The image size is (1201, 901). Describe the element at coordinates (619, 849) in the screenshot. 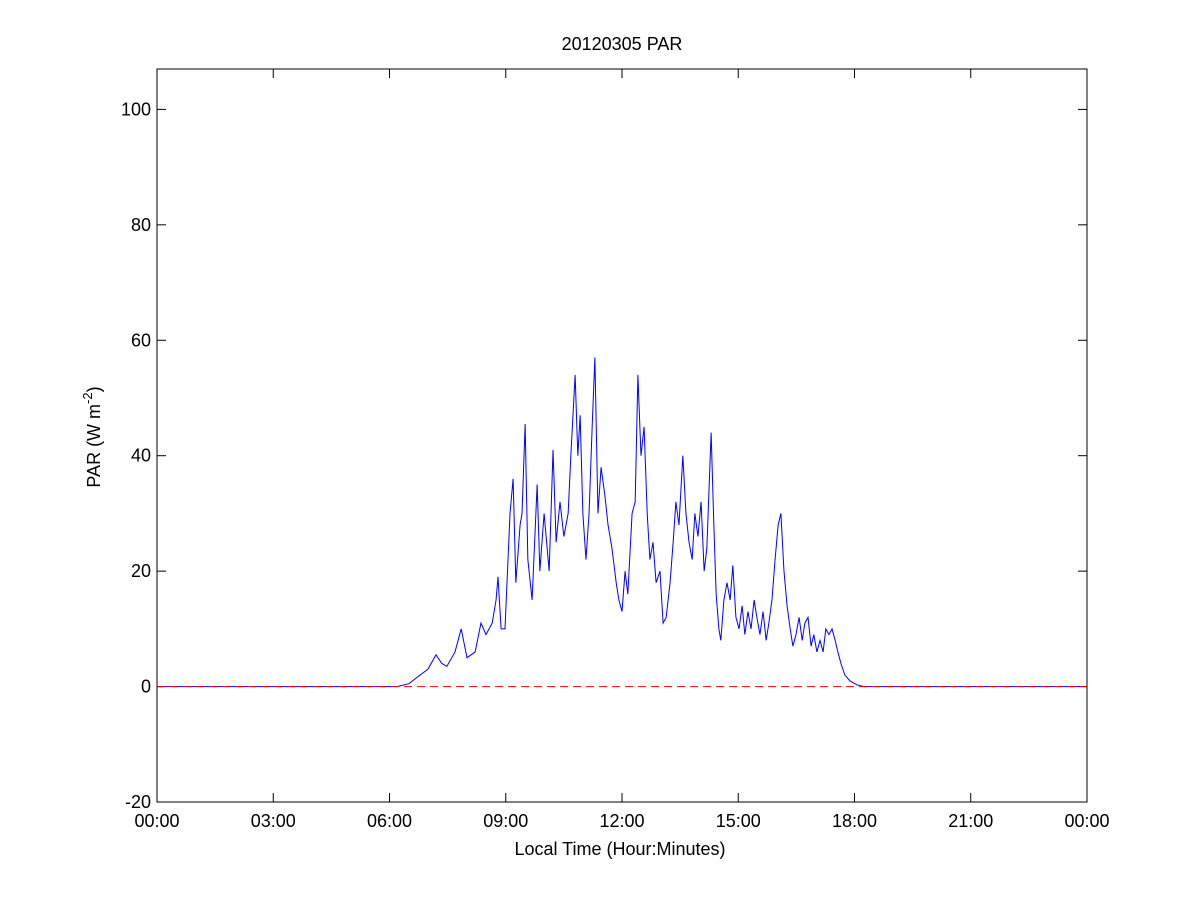

I see `x-axis-label: Local Time (Hour:Minutes)` at that location.